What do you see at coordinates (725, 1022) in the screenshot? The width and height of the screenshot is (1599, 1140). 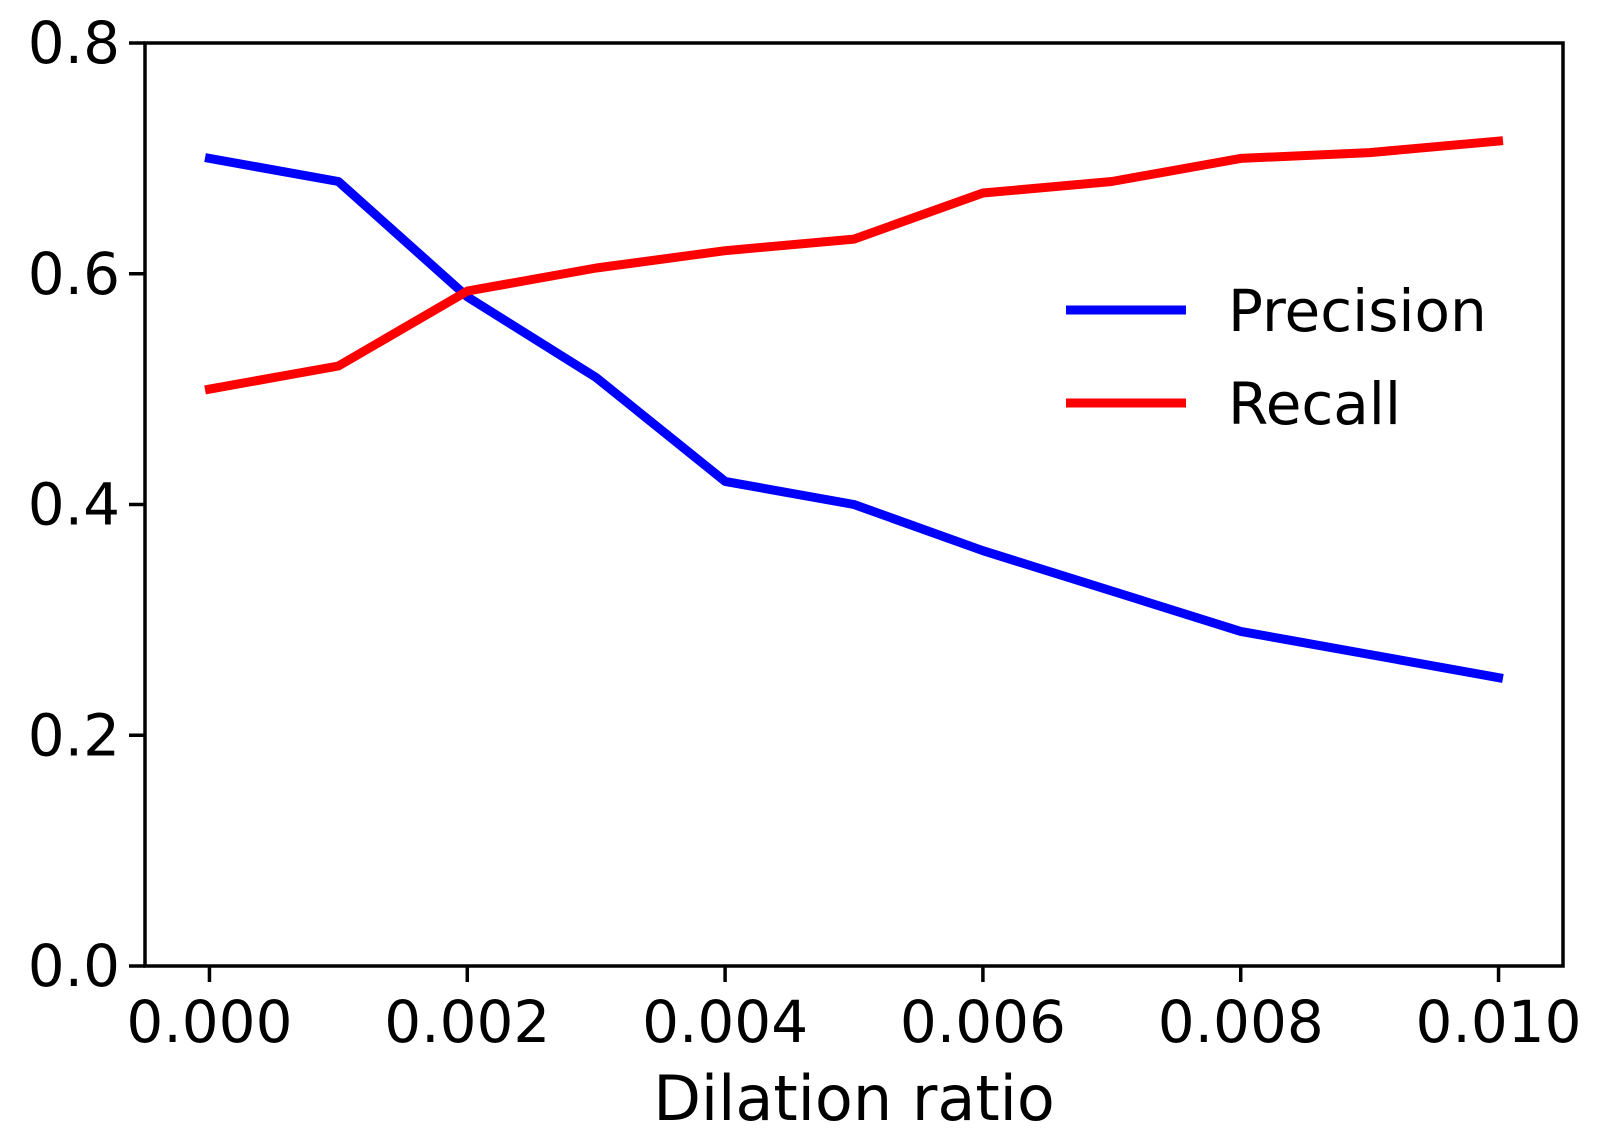 I see `x-tick-label: 0.004` at bounding box center [725, 1022].